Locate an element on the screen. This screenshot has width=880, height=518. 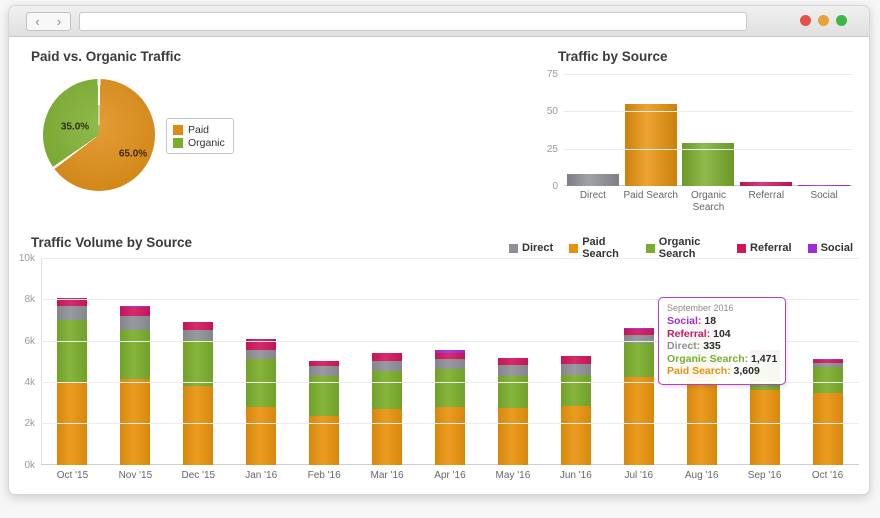
stacked-bar-column-oct-15: Oct '15 is located at coordinates (72, 369).